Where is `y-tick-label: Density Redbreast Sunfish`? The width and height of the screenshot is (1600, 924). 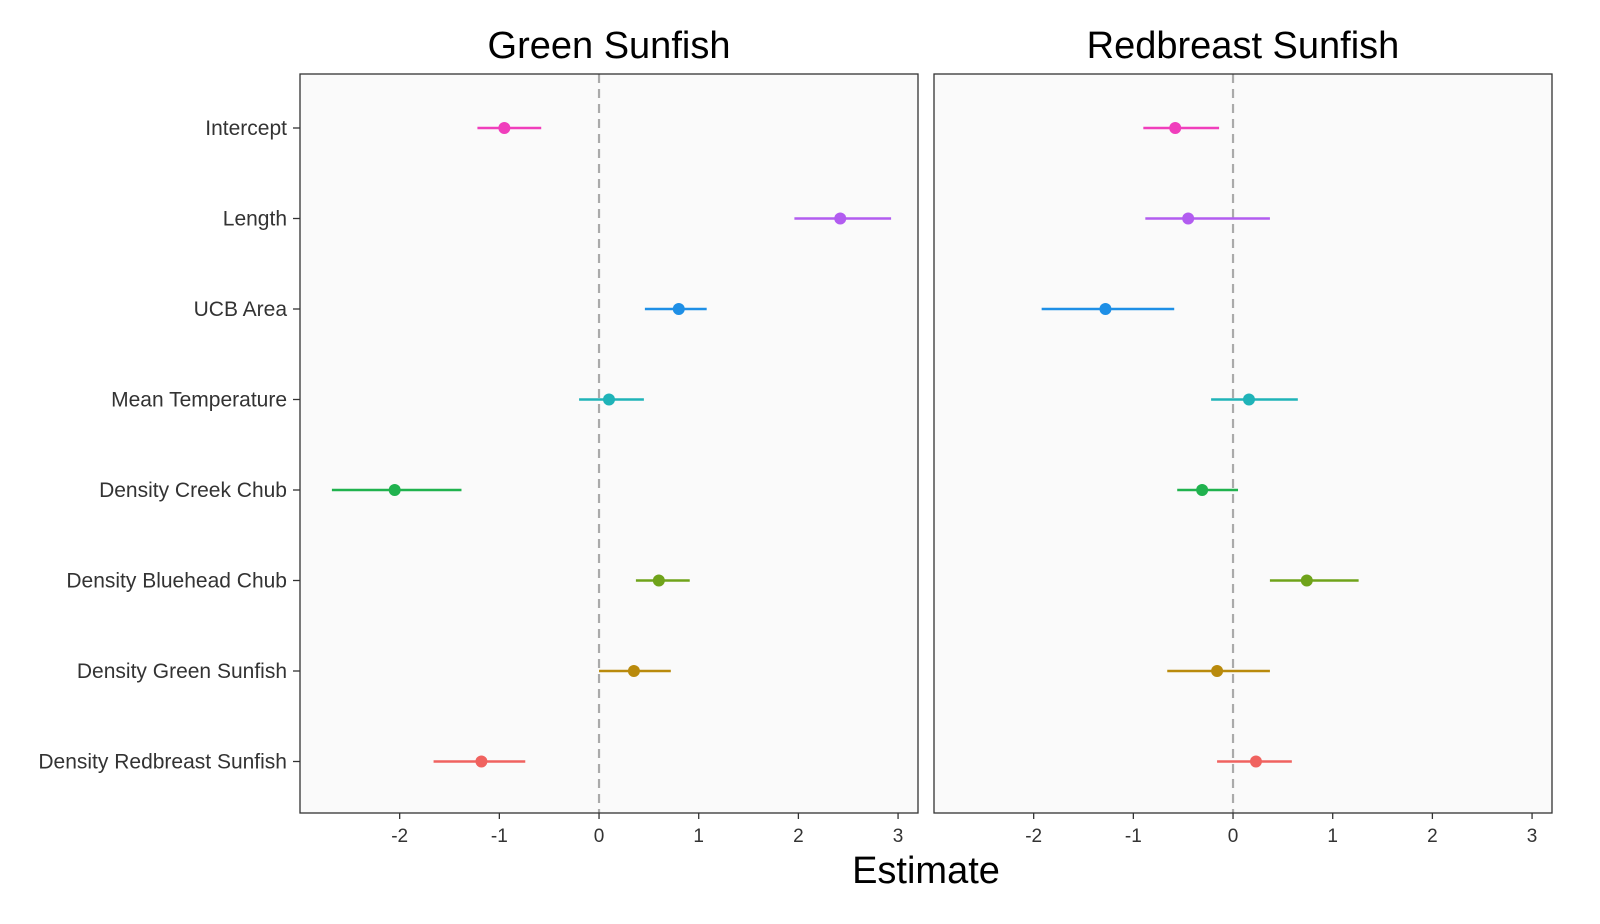
y-tick-label: Density Redbreast Sunfish is located at coordinates (162, 762).